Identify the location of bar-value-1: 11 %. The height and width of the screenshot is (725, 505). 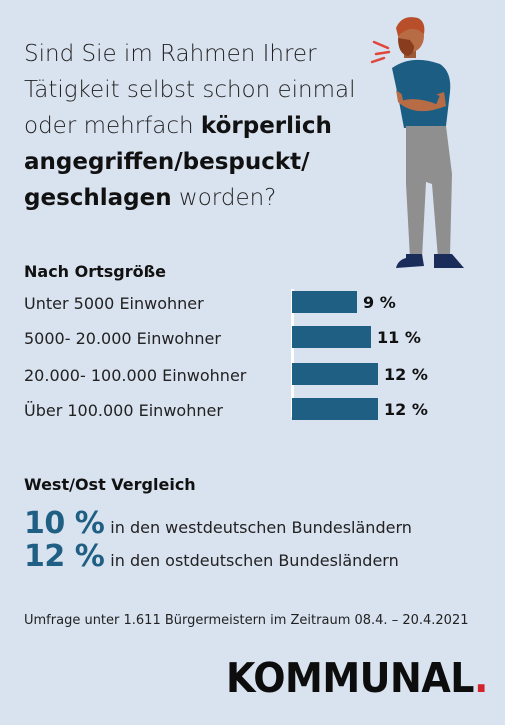
(399, 337).